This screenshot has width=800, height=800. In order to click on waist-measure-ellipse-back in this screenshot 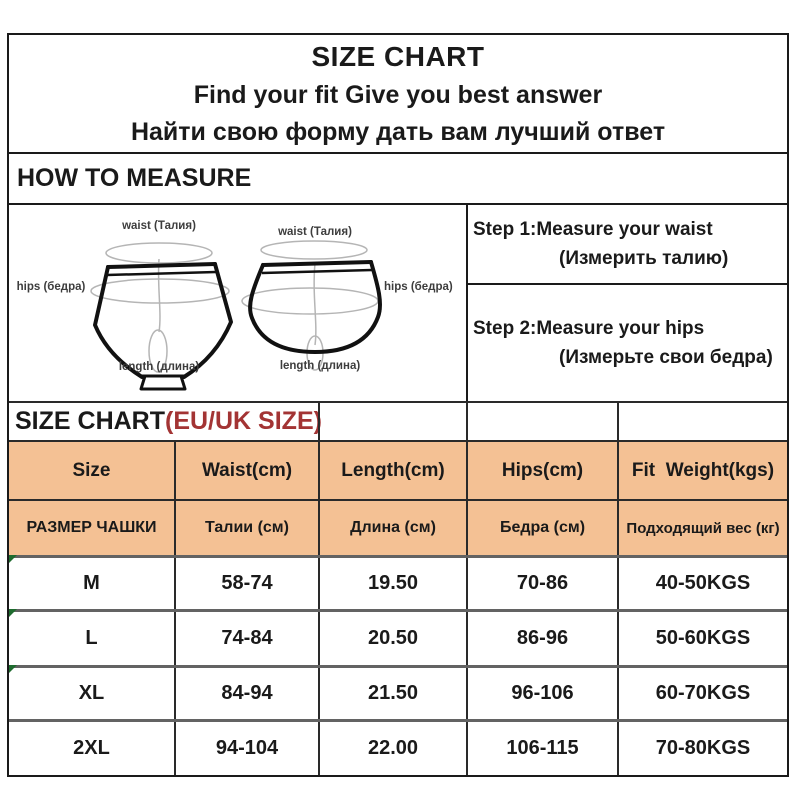, I will do `click(314, 250)`.